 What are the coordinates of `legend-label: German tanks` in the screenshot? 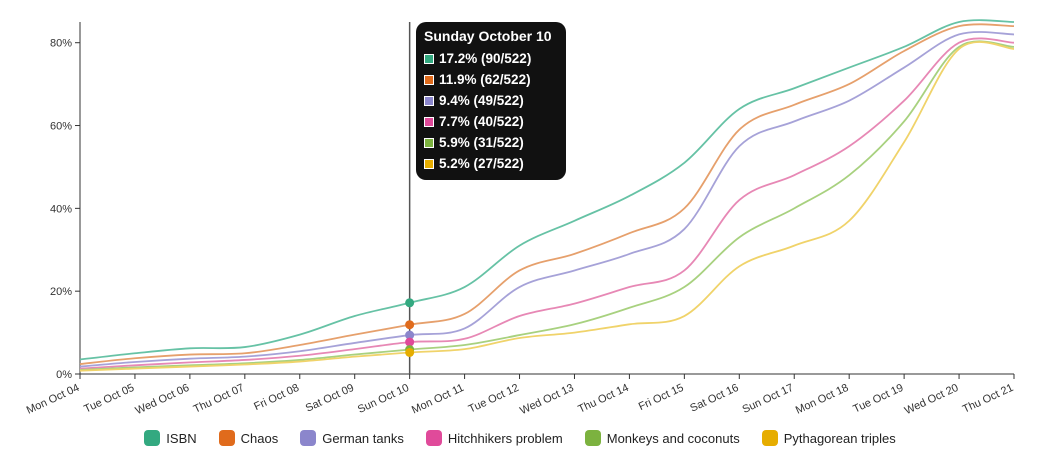 It's located at (363, 438).